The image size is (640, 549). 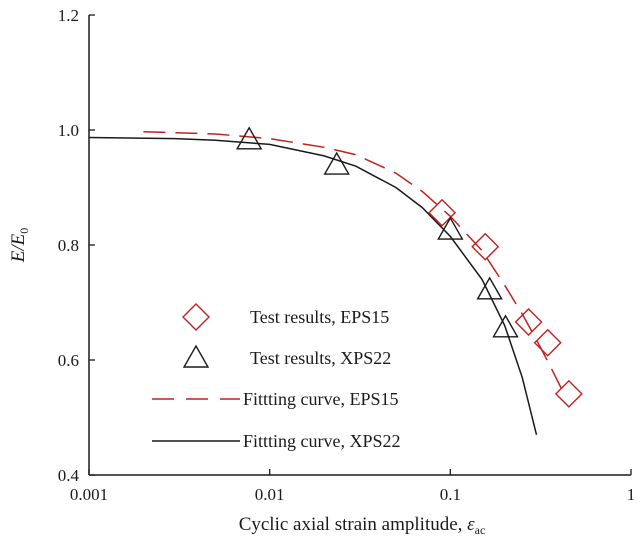 What do you see at coordinates (353, 524) in the screenshot?
I see `x-axis-label-text: Cyclic axial strain amplitude,` at bounding box center [353, 524].